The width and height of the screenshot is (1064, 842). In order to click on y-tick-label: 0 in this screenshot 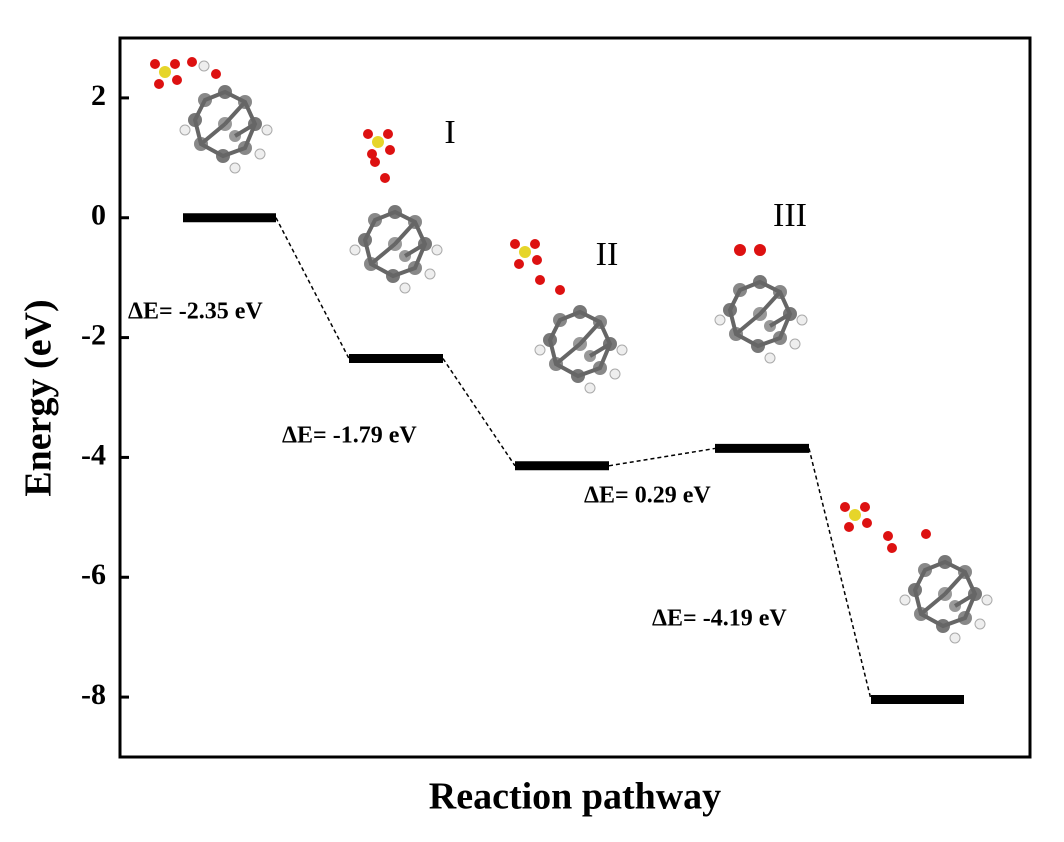, I will do `click(98, 215)`.